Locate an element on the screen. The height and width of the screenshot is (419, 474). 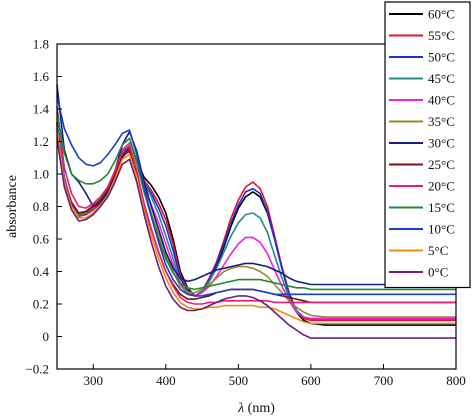
legend-label-10: 10°C is located at coordinates (441, 229).